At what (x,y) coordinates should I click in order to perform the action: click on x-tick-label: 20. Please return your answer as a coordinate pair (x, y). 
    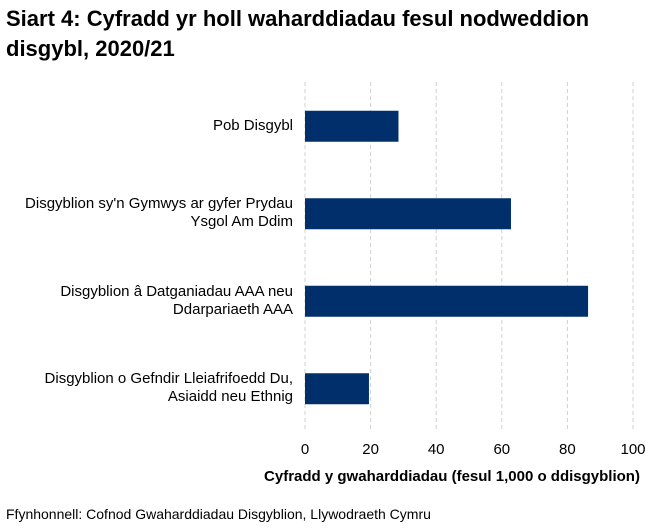
    Looking at the image, I should click on (370, 449).